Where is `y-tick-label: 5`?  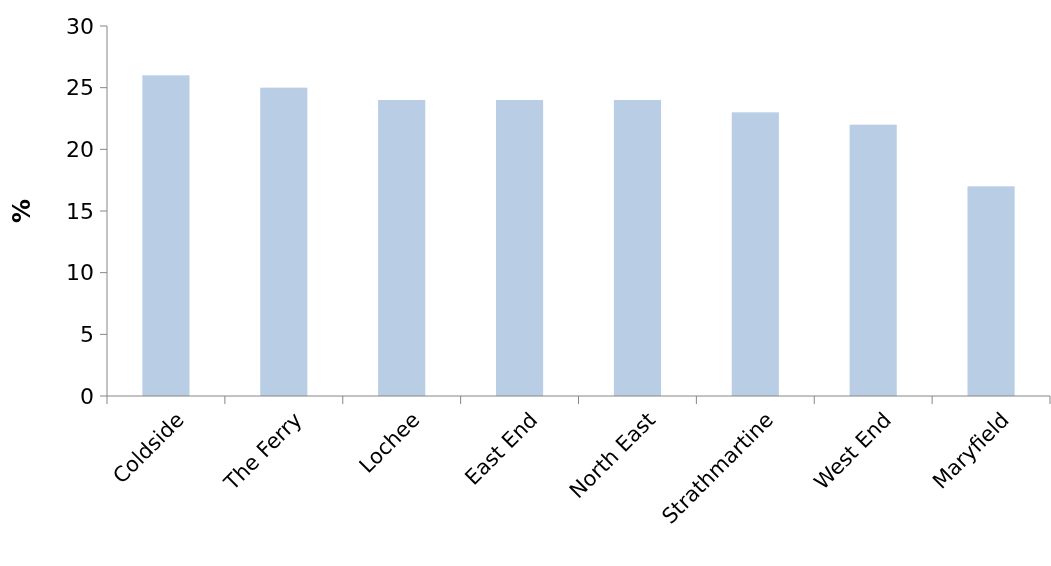 y-tick-label: 5 is located at coordinates (87, 335).